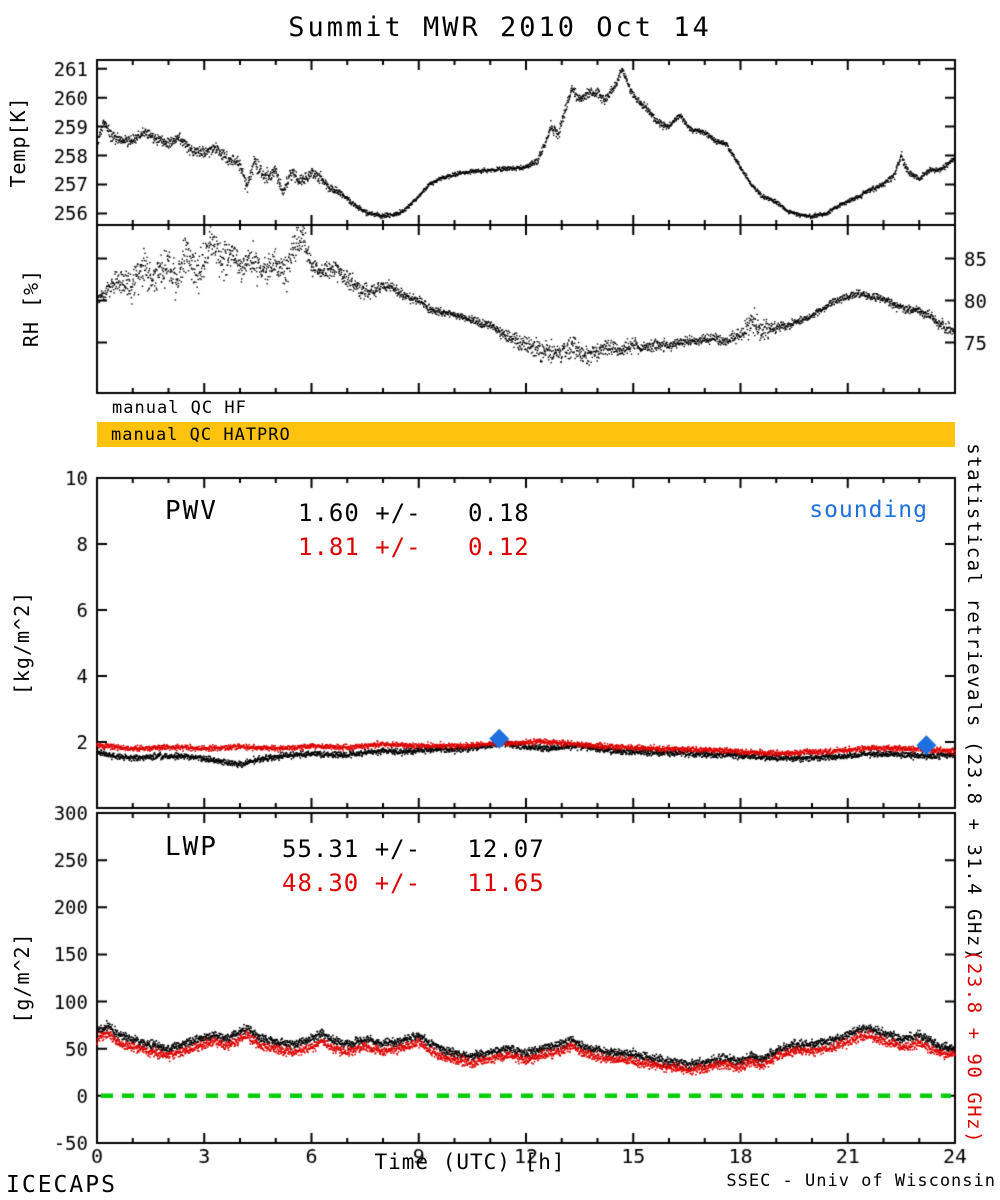  What do you see at coordinates (191, 847) in the screenshot?
I see `lwp-stats-label: LWP` at bounding box center [191, 847].